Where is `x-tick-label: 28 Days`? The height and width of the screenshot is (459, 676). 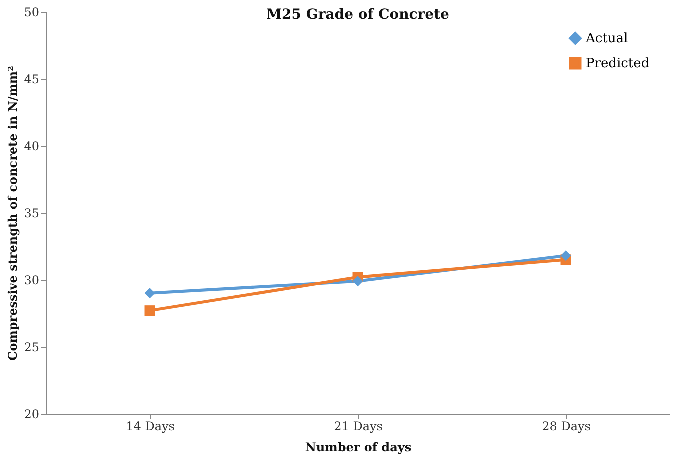
x-tick-label: 28 Days is located at coordinates (566, 427).